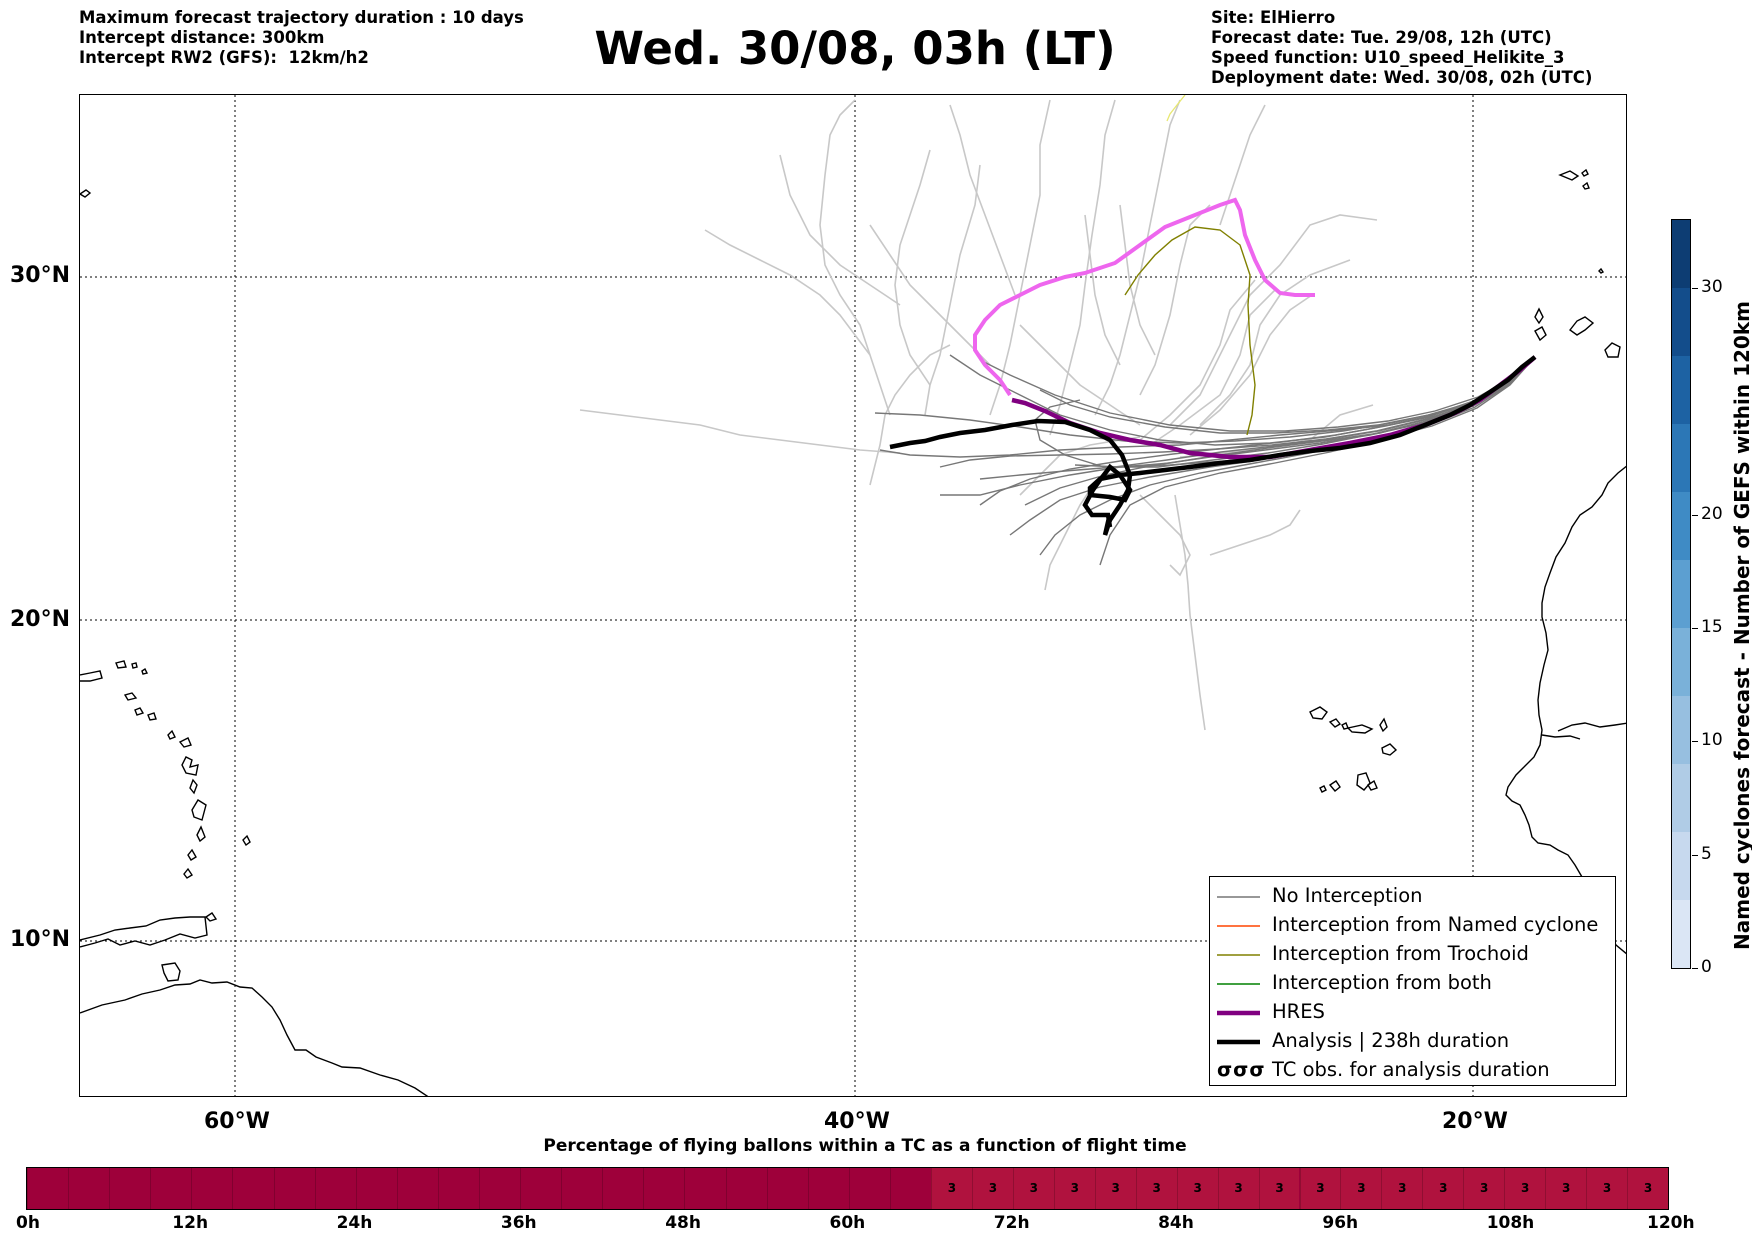 The height and width of the screenshot is (1241, 1752). Describe the element at coordinates (1011, 1223) in the screenshot. I see `flight-bar-tick-label-6: 72h` at that location.